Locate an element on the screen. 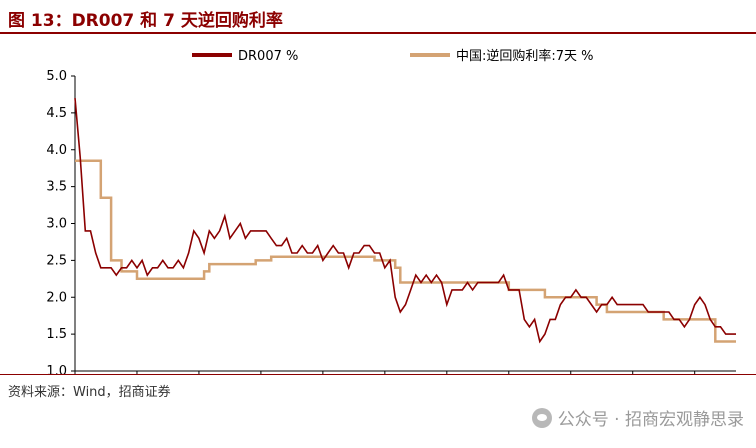 Image resolution: width=756 pixels, height=448 pixels. legend: DR007 % 中国:逆回购利率:7天 % is located at coordinates (393, 56).